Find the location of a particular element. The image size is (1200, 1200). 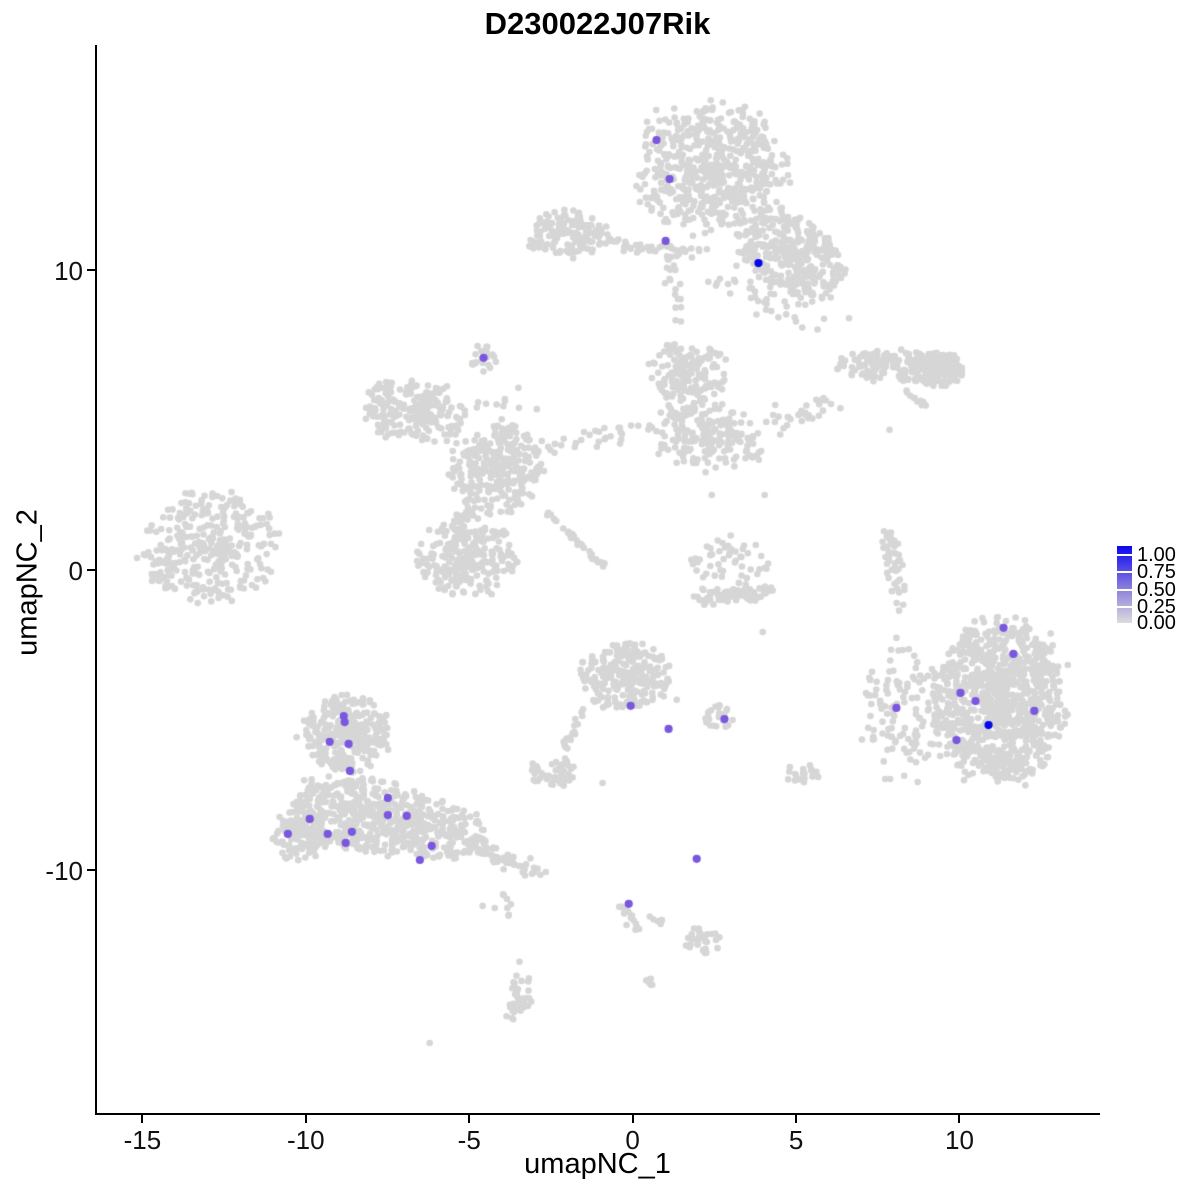

legend-label: 0.75 is located at coordinates (1156, 572).